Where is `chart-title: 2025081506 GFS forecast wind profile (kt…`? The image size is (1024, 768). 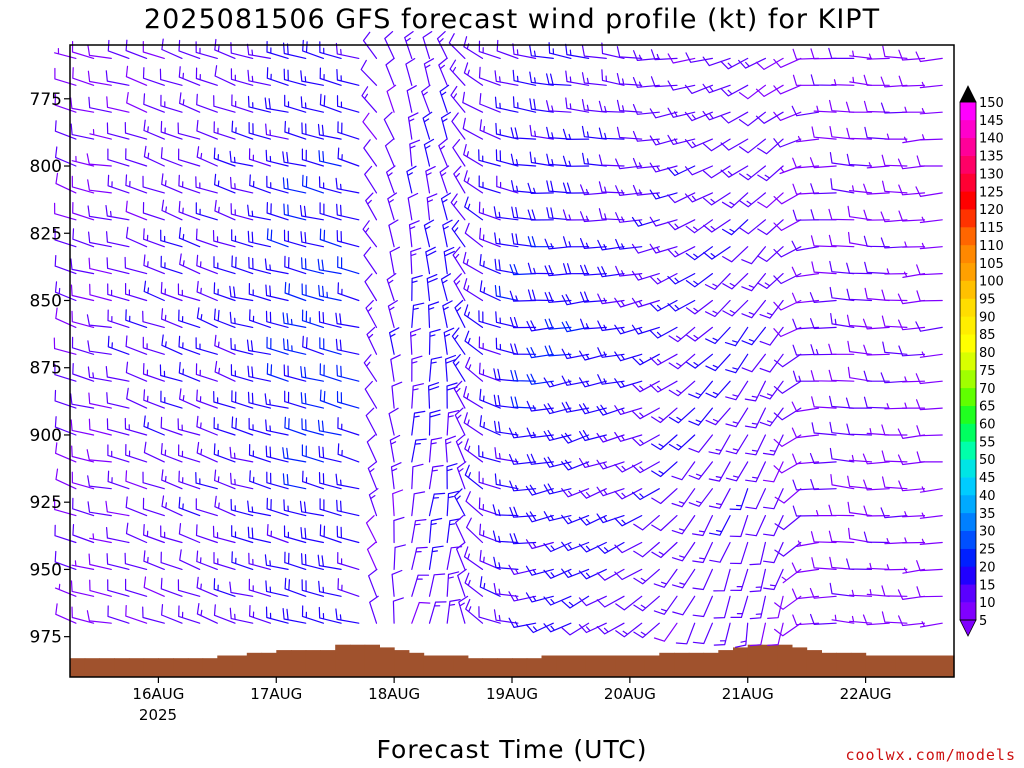
chart-title: 2025081506 GFS forecast wind profile (kt… is located at coordinates (512, 19).